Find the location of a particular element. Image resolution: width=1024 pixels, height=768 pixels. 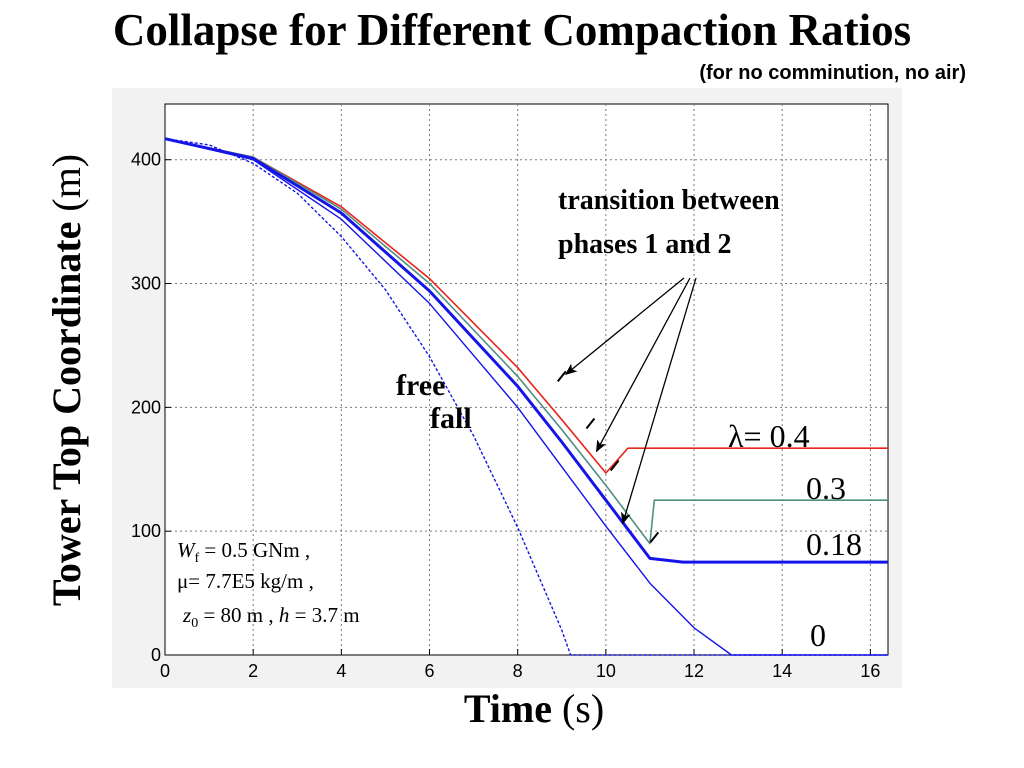

chart-subtitle: (for no comminution, no air) is located at coordinates (832, 73).